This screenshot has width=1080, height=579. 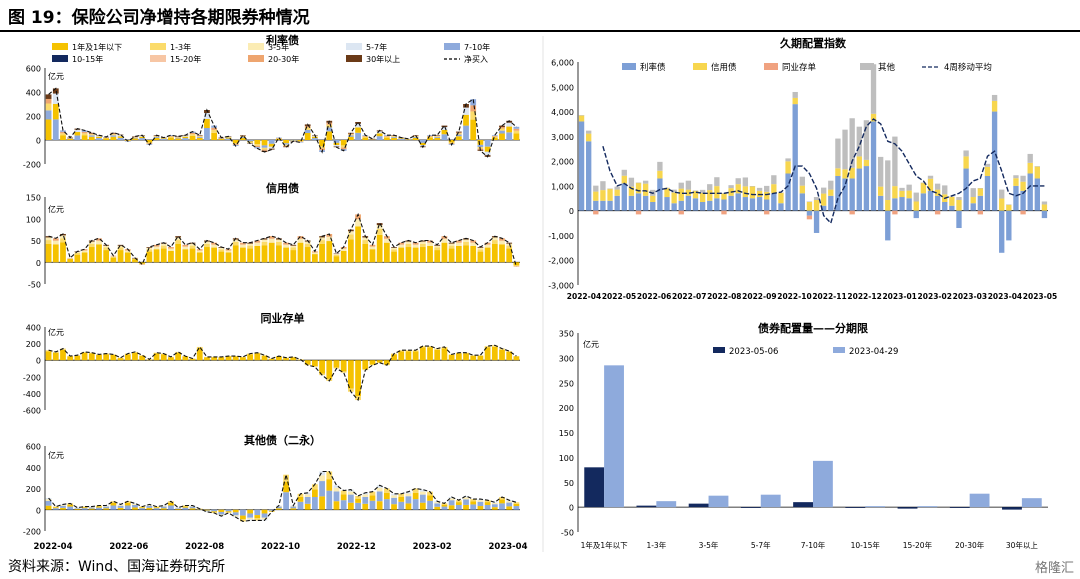 I want to click on unit-label: 亿元, so click(x=591, y=344).